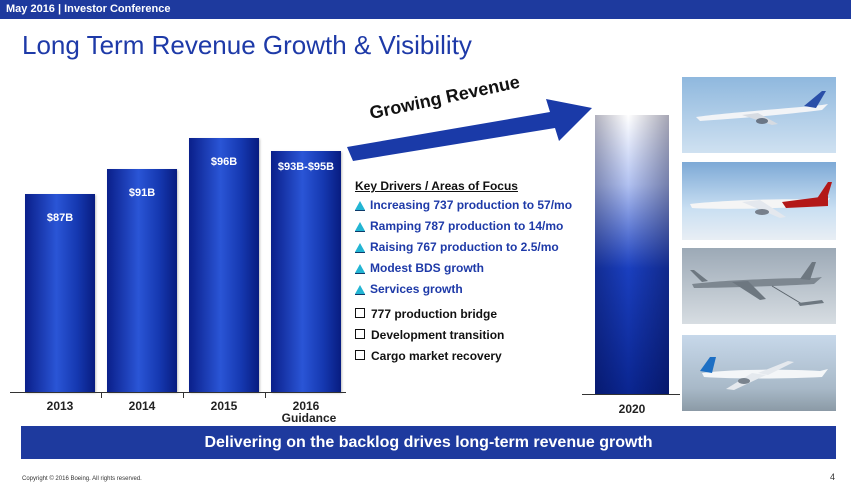 The width and height of the screenshot is (851, 488). Describe the element at coordinates (60, 218) in the screenshot. I see `bar-value-label: $87B` at that location.